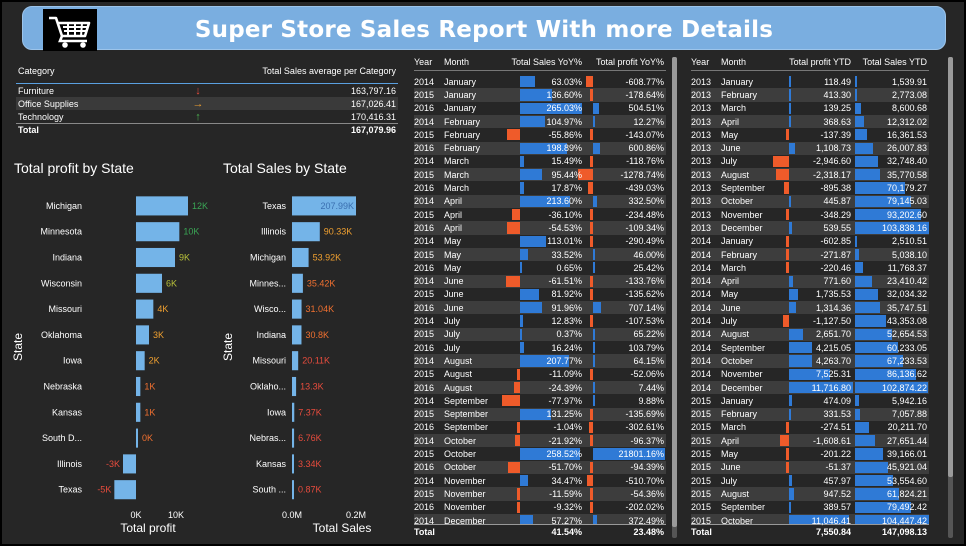  Describe the element at coordinates (810, 467) in the screenshot. I see `table-row: 2015 June -51.37 45,921.04` at that location.